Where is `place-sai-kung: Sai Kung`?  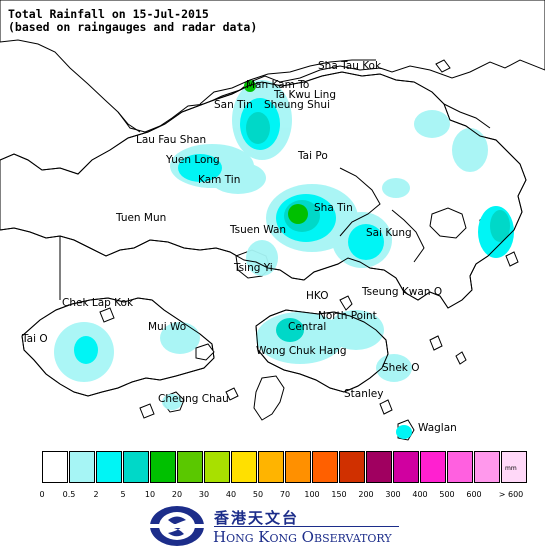 place-sai-kung: Sai Kung is located at coordinates (389, 233).